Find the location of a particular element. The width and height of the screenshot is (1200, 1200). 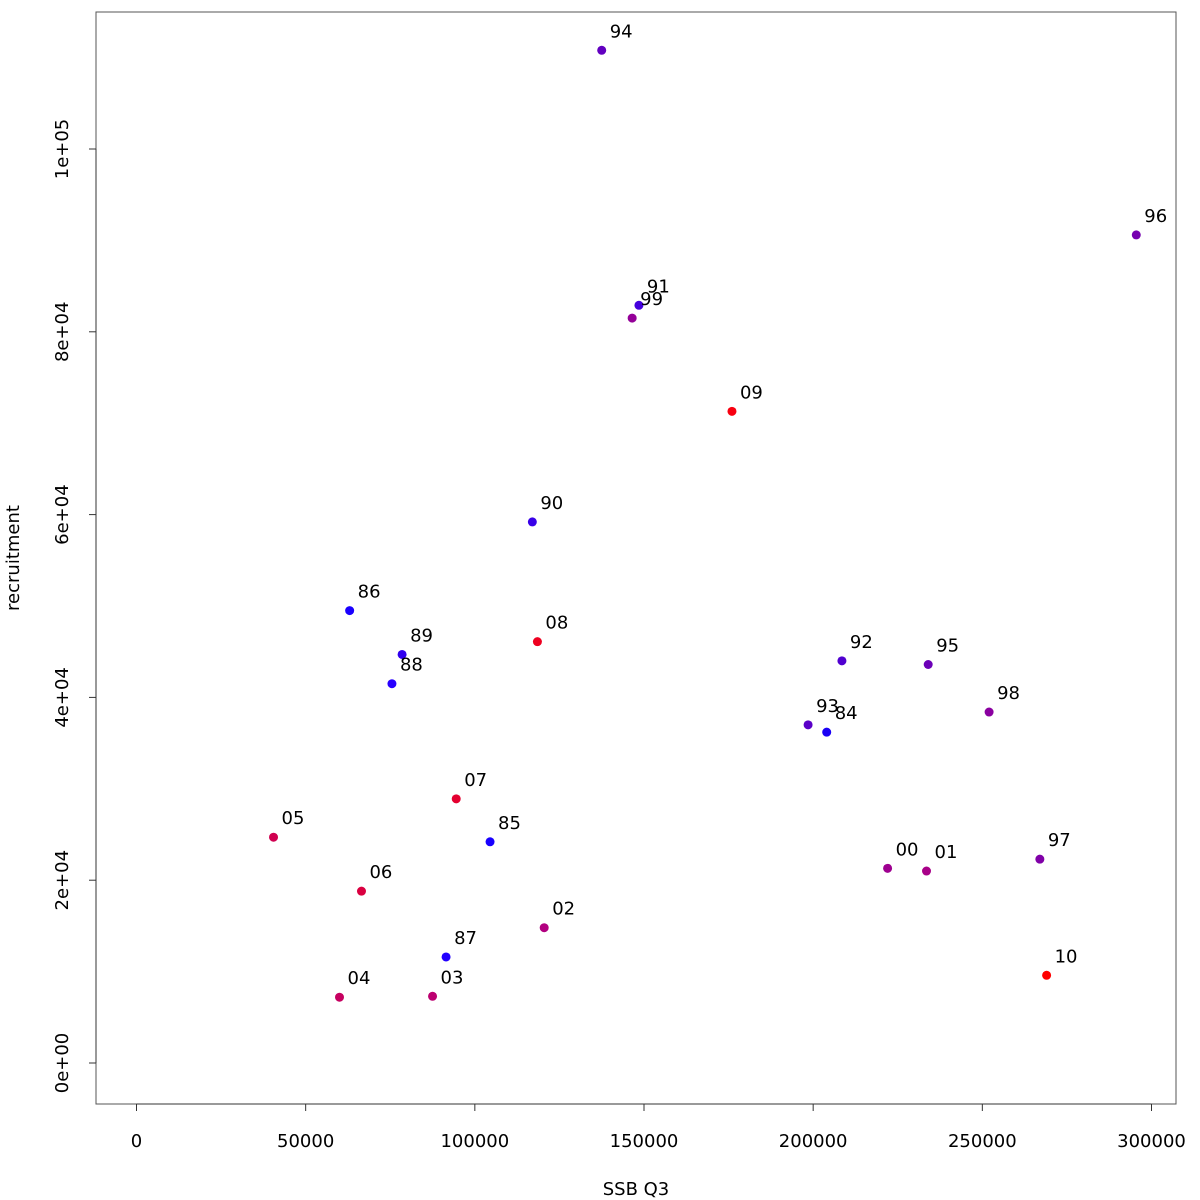

data-label-01: 01 is located at coordinates (946, 852).